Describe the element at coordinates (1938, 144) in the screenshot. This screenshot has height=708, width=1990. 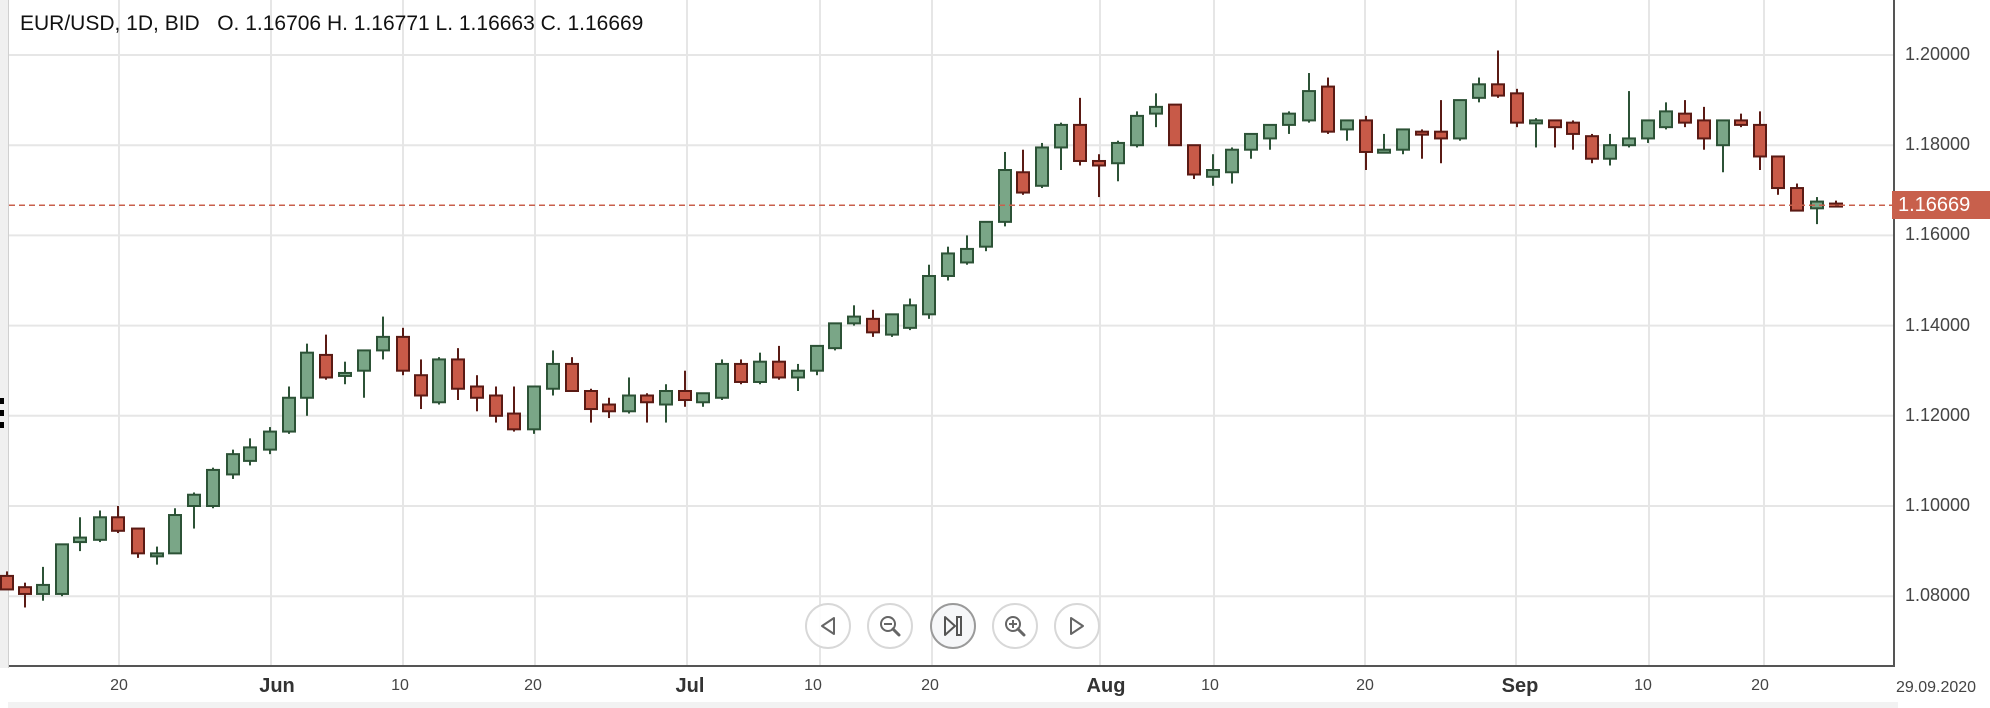
I see `y-axis-tick: 1.18000` at that location.